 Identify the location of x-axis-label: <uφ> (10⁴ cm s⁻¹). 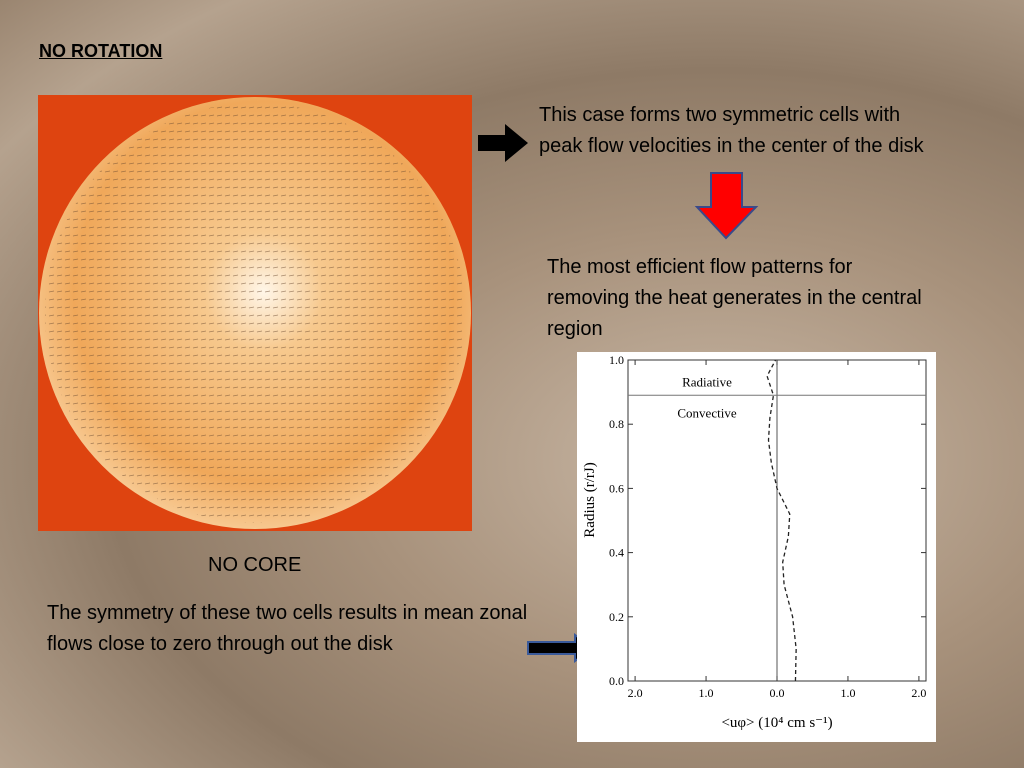
(776, 723).